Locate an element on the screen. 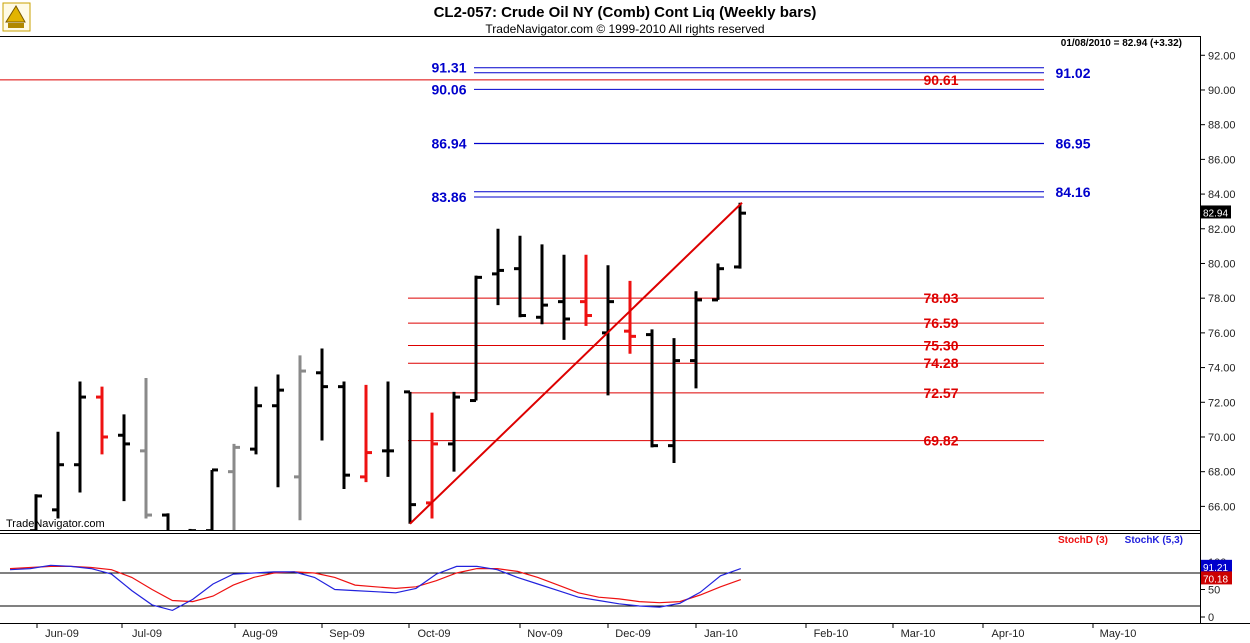 Image resolution: width=1250 pixels, height=643 pixels. level-label: 76.59 is located at coordinates (940, 323).